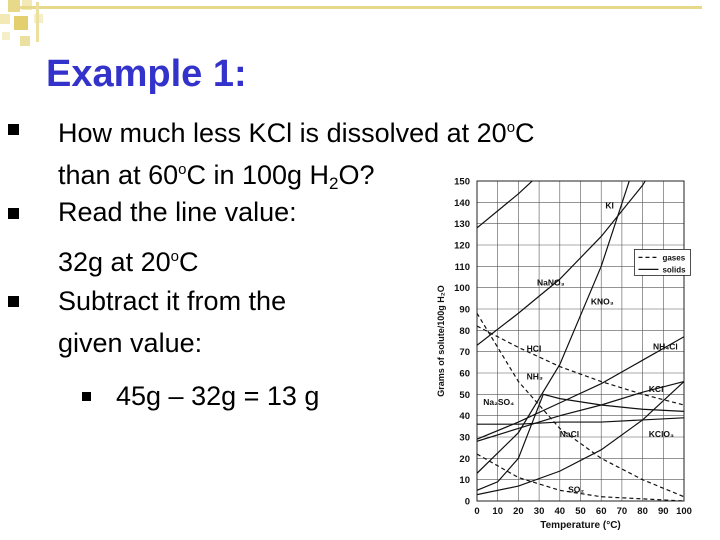 The image size is (720, 540). What do you see at coordinates (464, 459) in the screenshot?
I see `y-tick-label: 20` at bounding box center [464, 459].